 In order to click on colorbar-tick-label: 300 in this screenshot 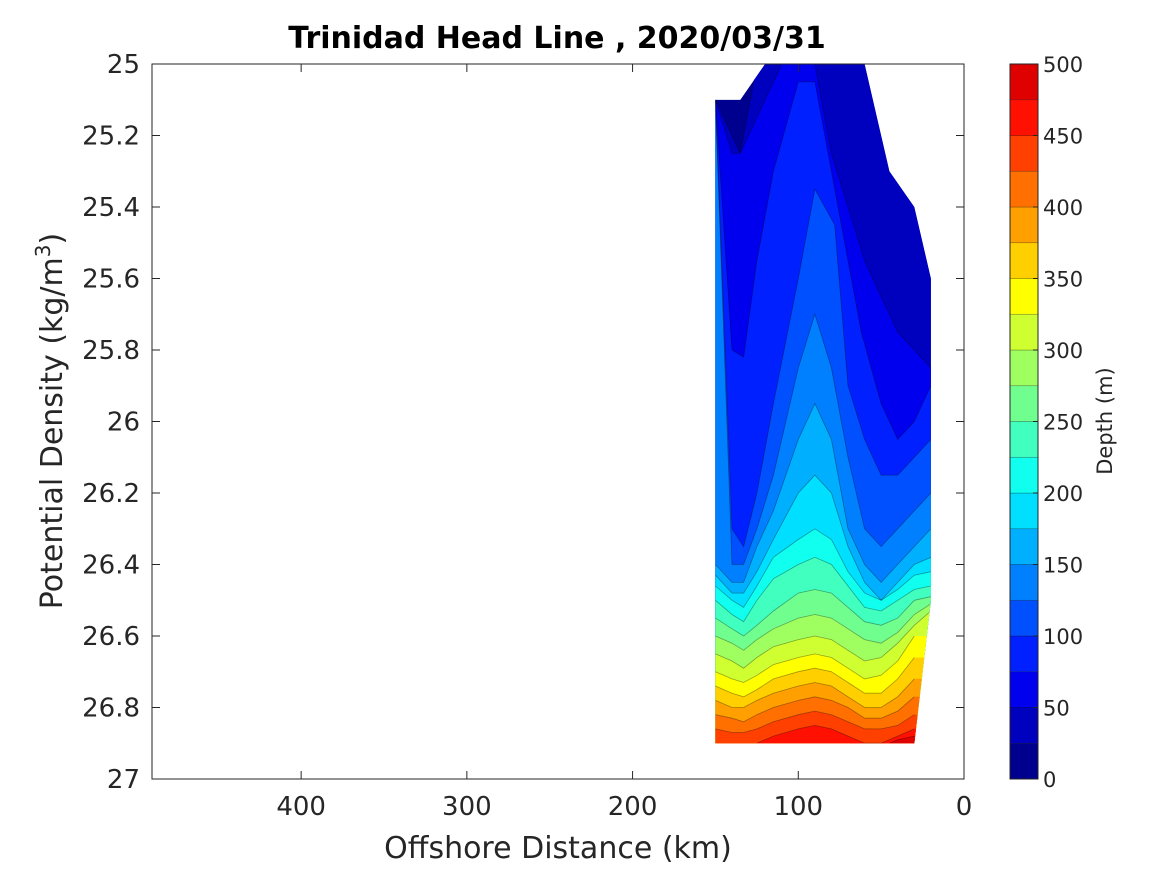, I will do `click(1063, 351)`.